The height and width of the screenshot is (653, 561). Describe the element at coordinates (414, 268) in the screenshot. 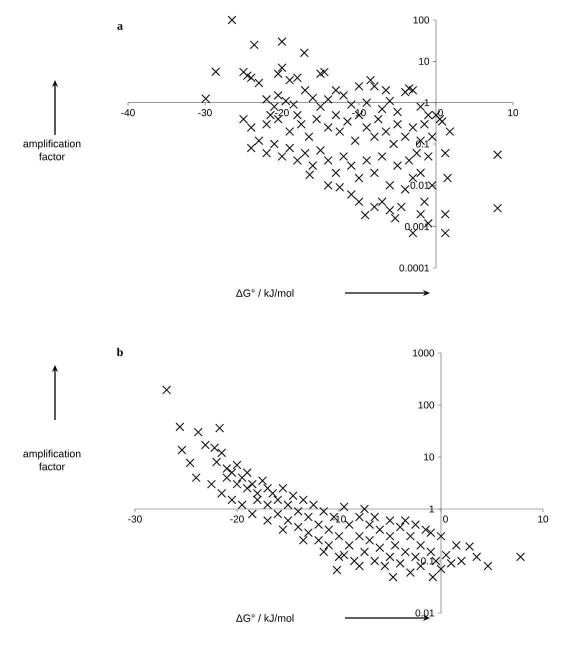

I see `y-tick-label: 0.0001` at that location.